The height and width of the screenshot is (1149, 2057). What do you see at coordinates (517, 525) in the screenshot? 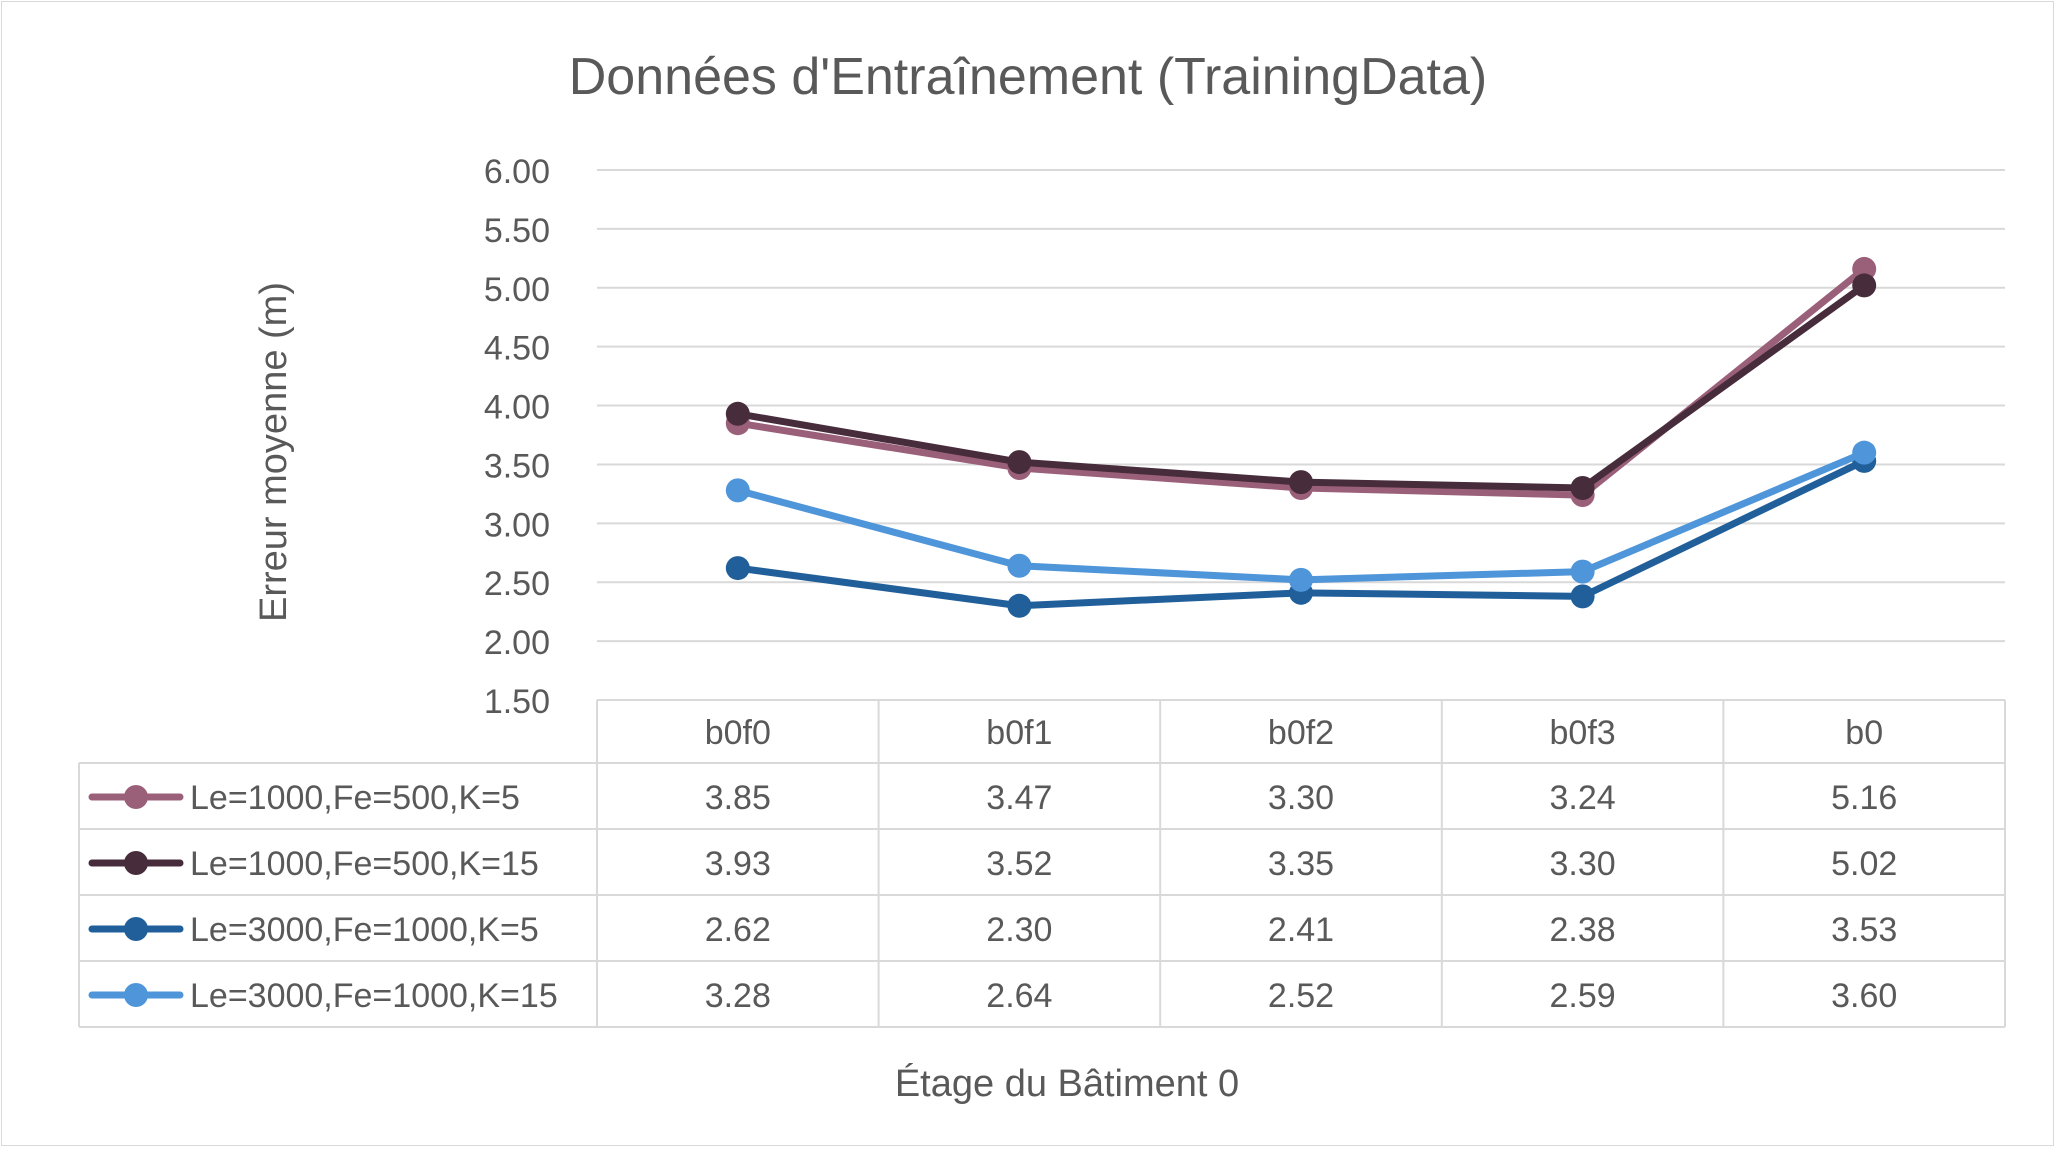
I see `y-tick-label: 3.00` at bounding box center [517, 525].